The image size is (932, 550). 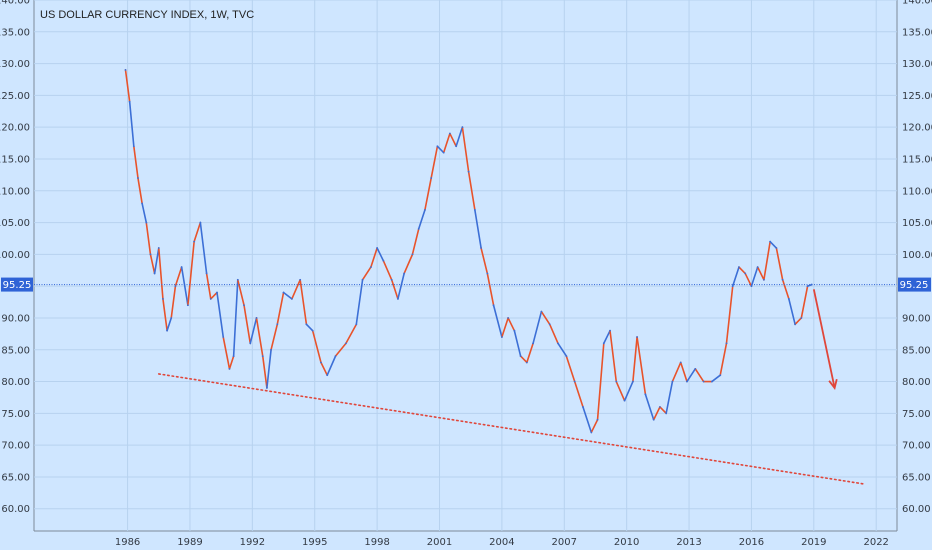 I want to click on y-tick-label: 115.00, so click(x=15, y=159).